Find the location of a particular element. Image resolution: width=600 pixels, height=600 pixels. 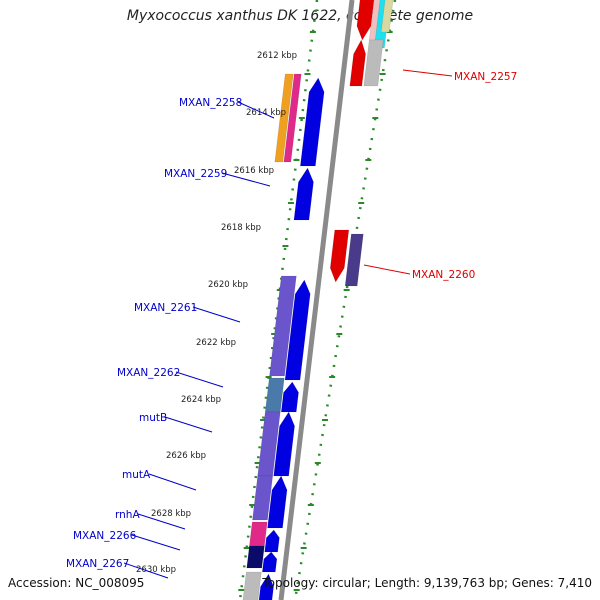

scale-tick-label: 2628 kbp is located at coordinates (171, 514).